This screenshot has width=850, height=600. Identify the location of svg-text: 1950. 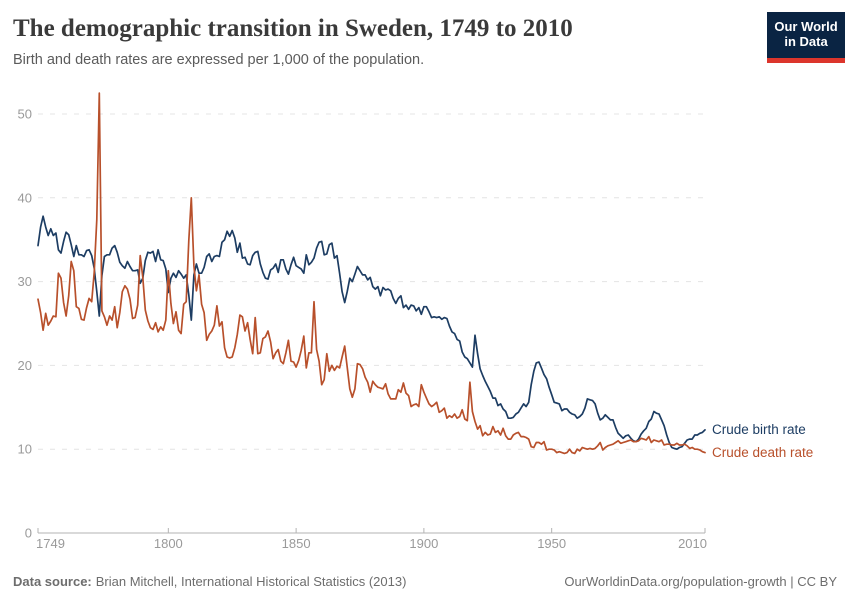
(551, 543).